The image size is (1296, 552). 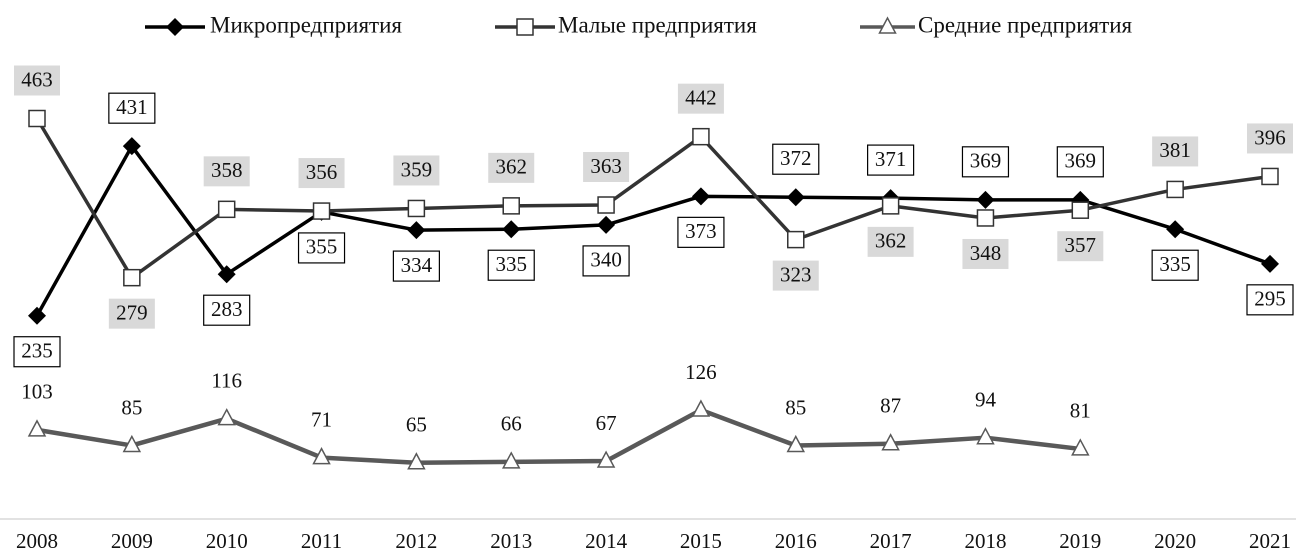 I want to click on data-label: 431, so click(x=132, y=107).